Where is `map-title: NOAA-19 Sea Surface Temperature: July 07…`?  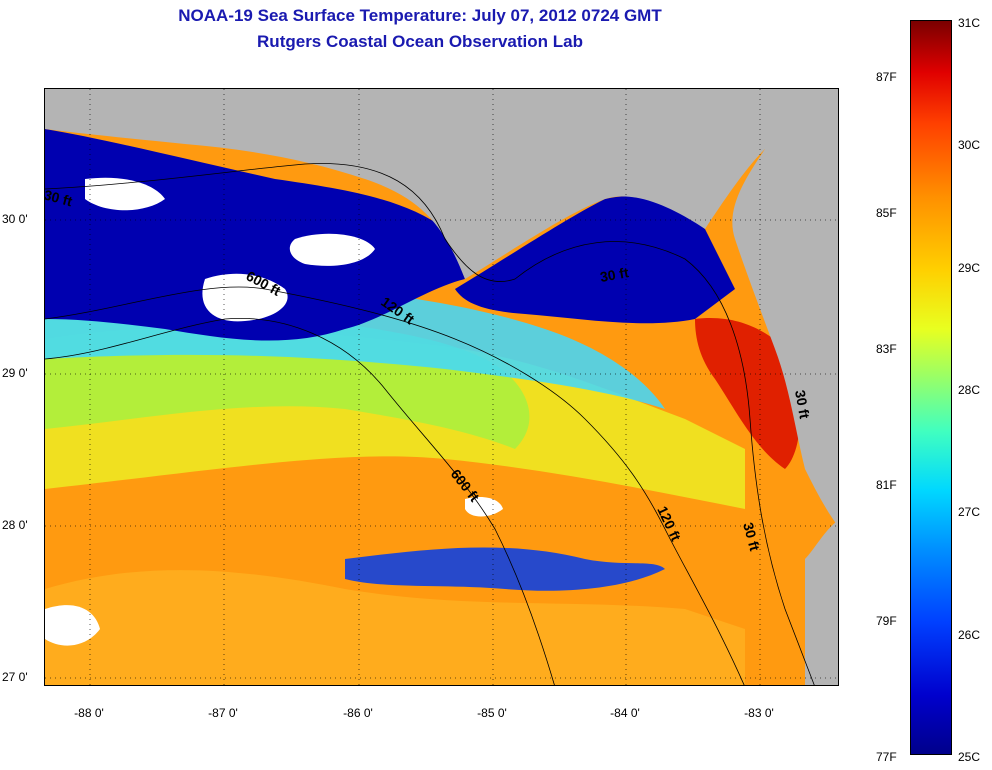 map-title: NOAA-19 Sea Surface Temperature: July 07… is located at coordinates (420, 15).